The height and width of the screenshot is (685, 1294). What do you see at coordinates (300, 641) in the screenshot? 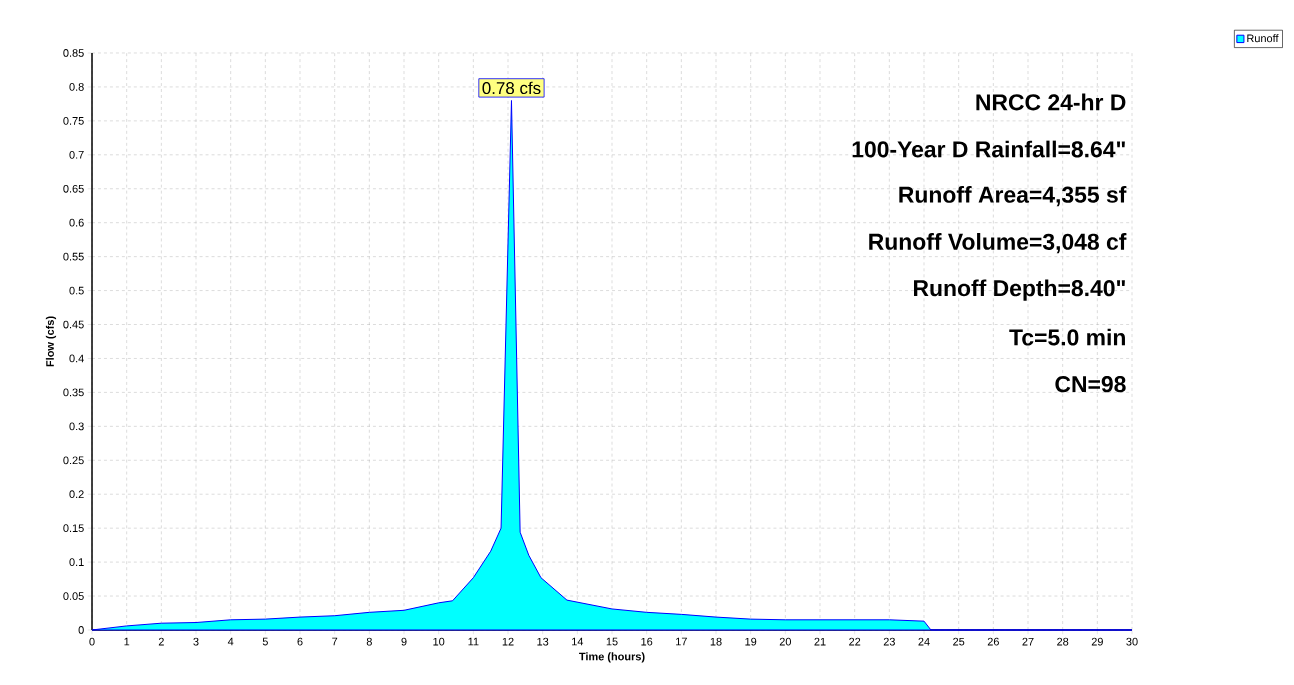
I see `x-tick-label: 6` at bounding box center [300, 641].